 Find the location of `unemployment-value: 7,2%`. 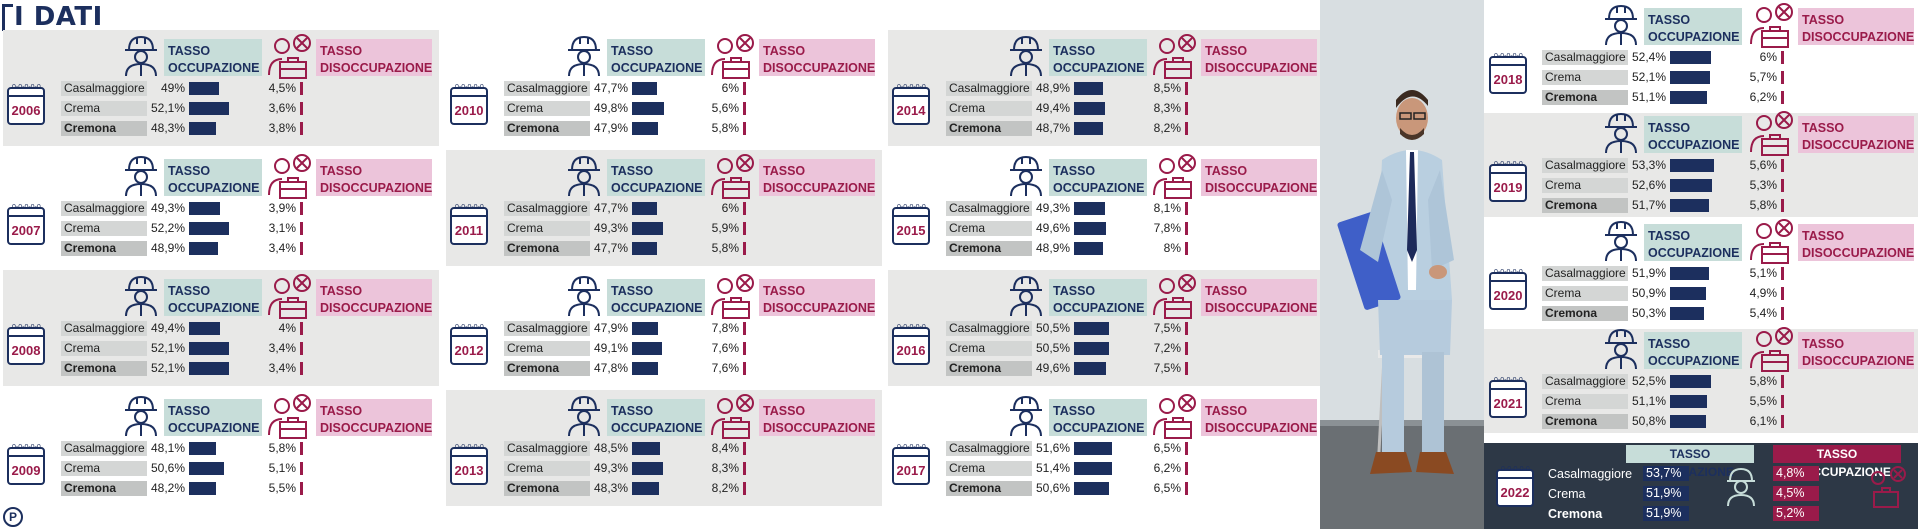

unemployment-value: 7,2% is located at coordinates (1167, 348).